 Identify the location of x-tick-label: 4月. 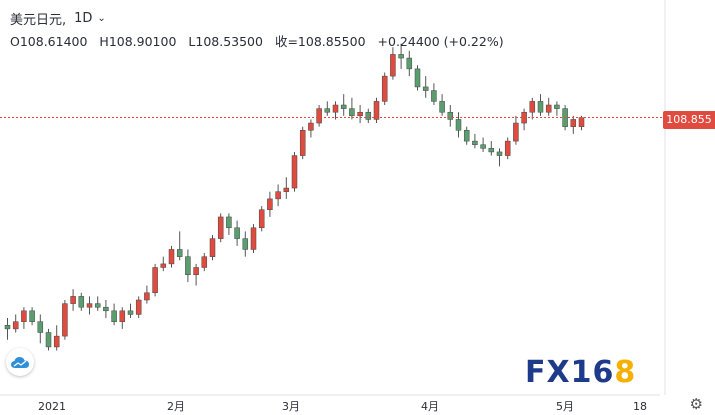
(430, 406).